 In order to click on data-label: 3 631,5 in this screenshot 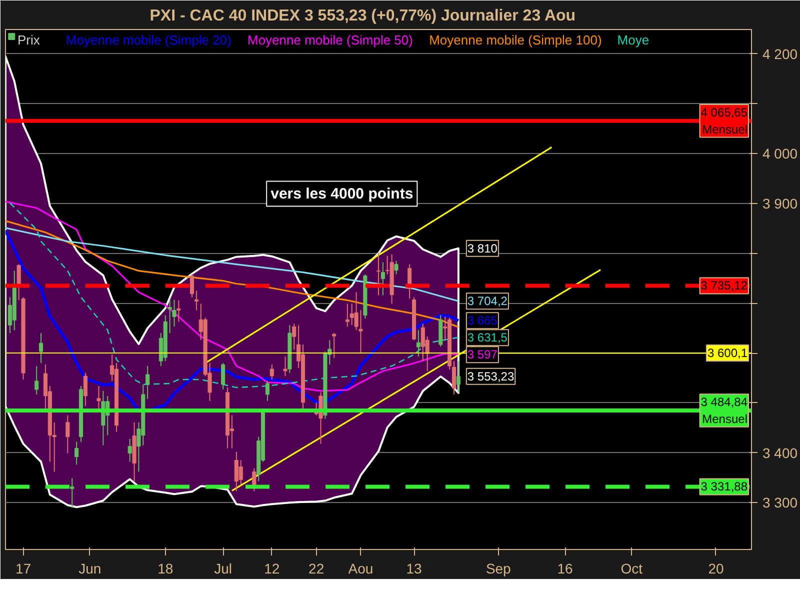, I will do `click(487, 337)`.